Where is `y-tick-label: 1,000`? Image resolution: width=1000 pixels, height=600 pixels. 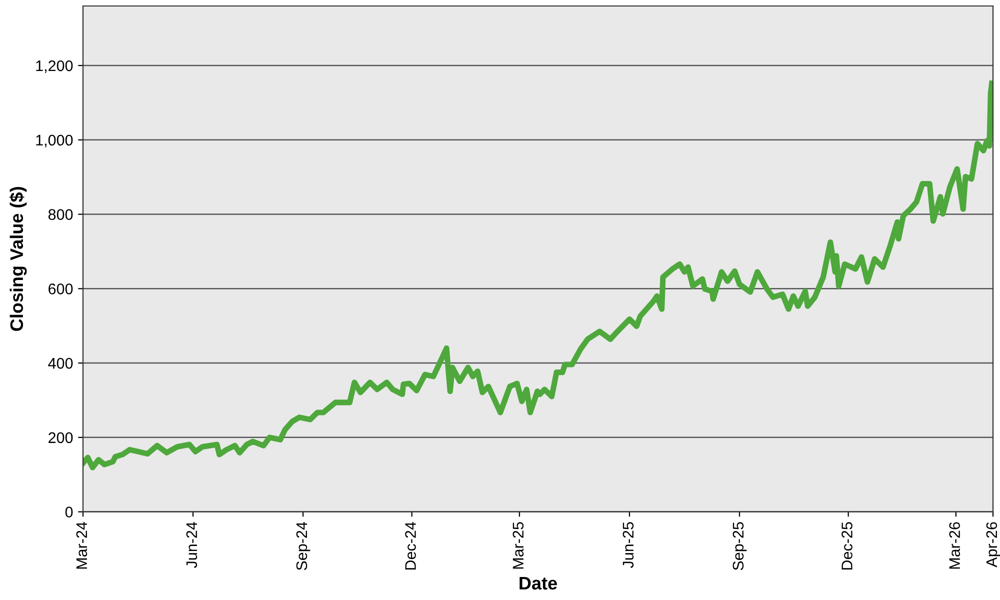 y-tick-label: 1,000 is located at coordinates (54, 141).